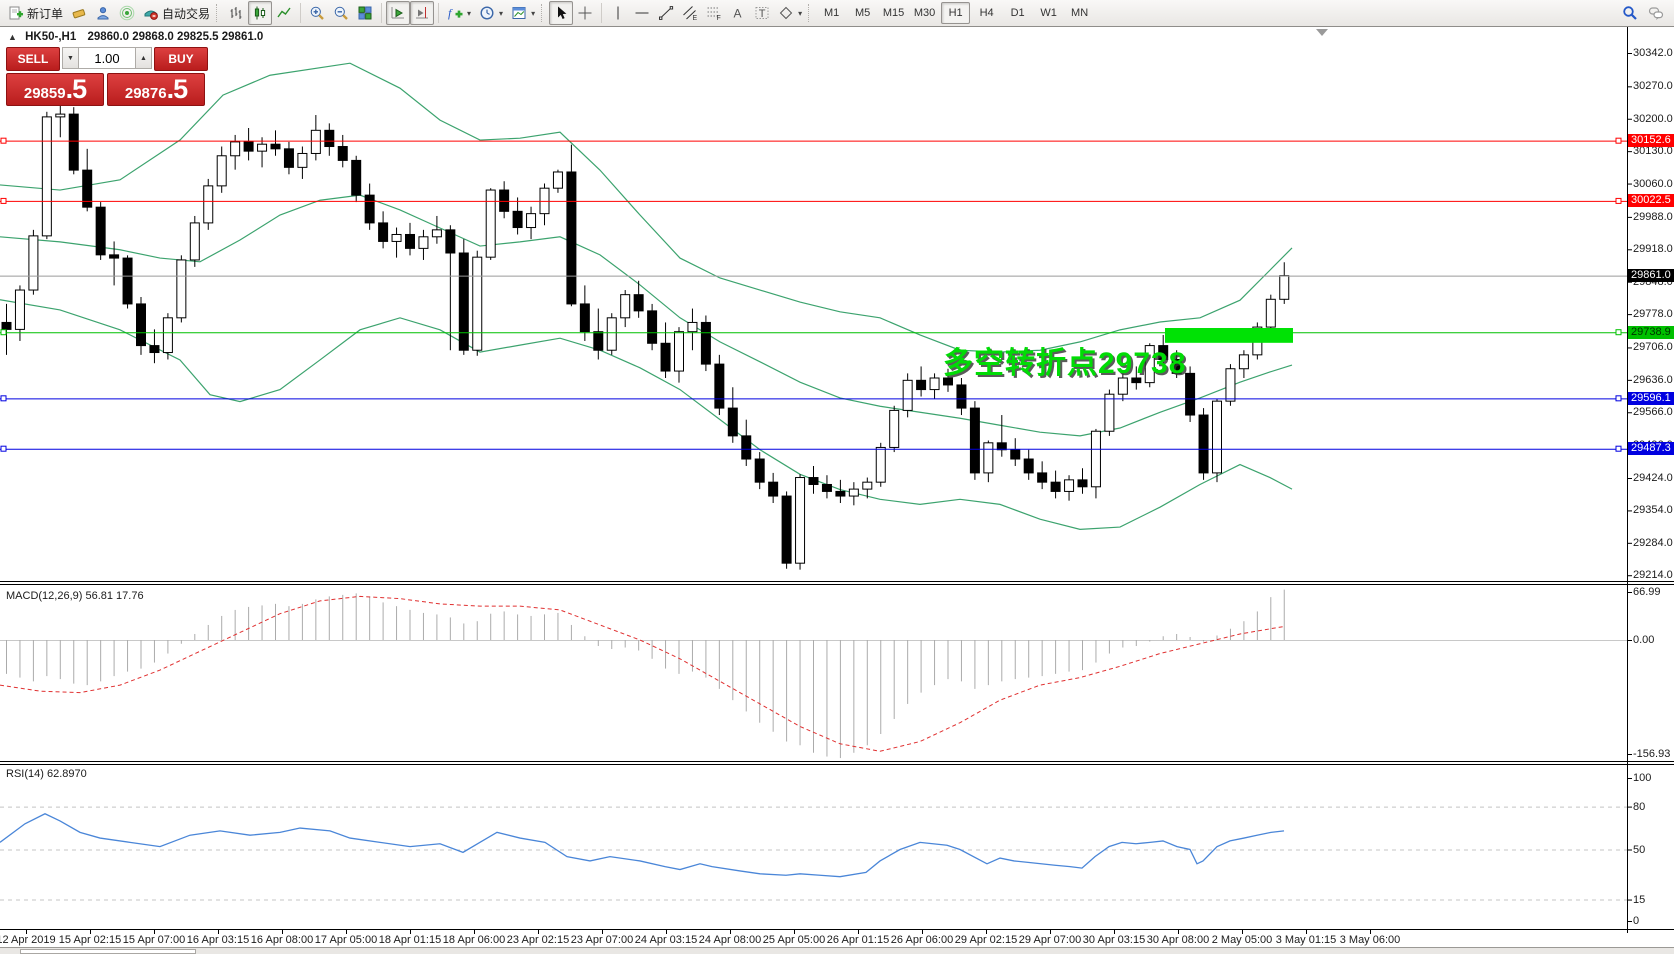 The height and width of the screenshot is (954, 1674). Describe the element at coordinates (70, 58) in the screenshot. I see `volume-decrease-button: ▼` at that location.